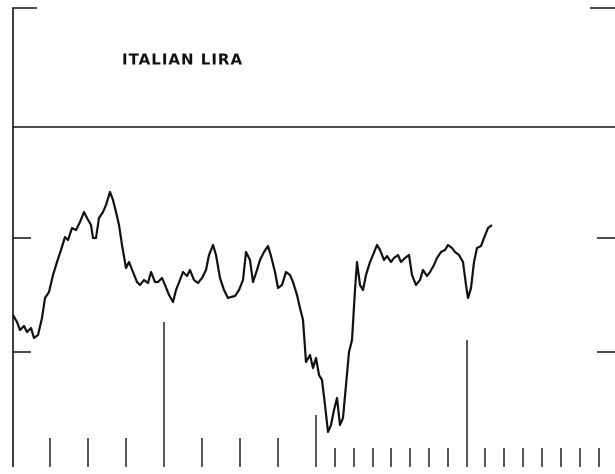 The image size is (615, 474). Describe the element at coordinates (24, 237) in the screenshot. I see `frame-left` at that location.